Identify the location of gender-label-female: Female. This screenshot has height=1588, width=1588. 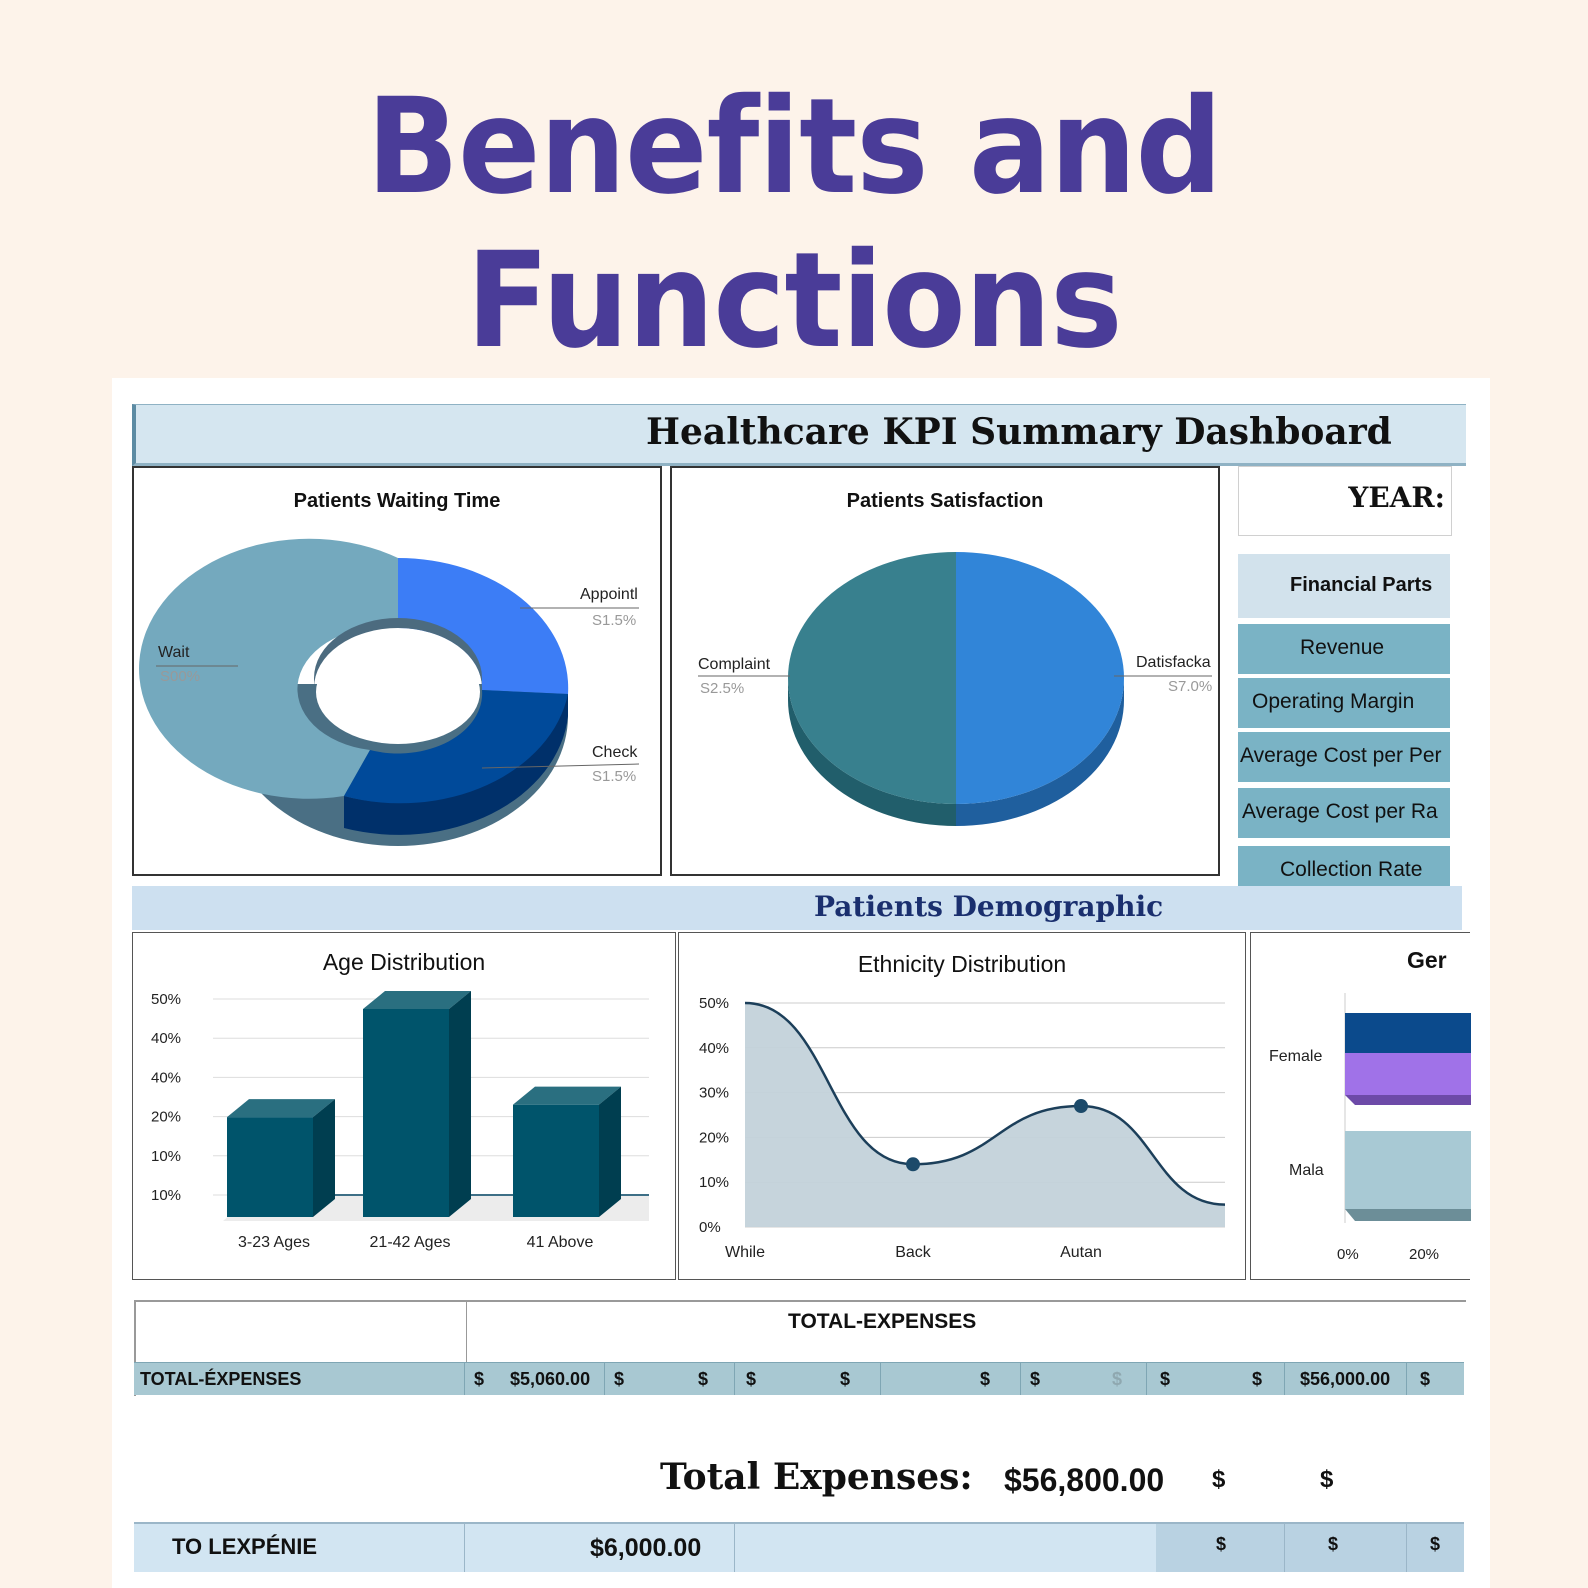
(1295, 1056).